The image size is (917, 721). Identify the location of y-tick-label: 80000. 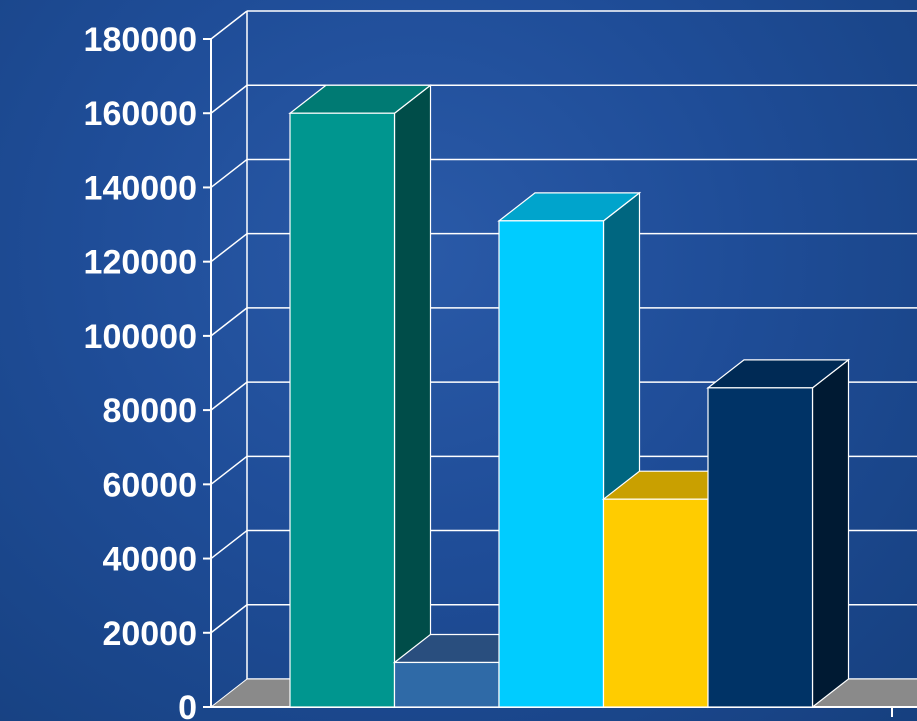
(149, 411).